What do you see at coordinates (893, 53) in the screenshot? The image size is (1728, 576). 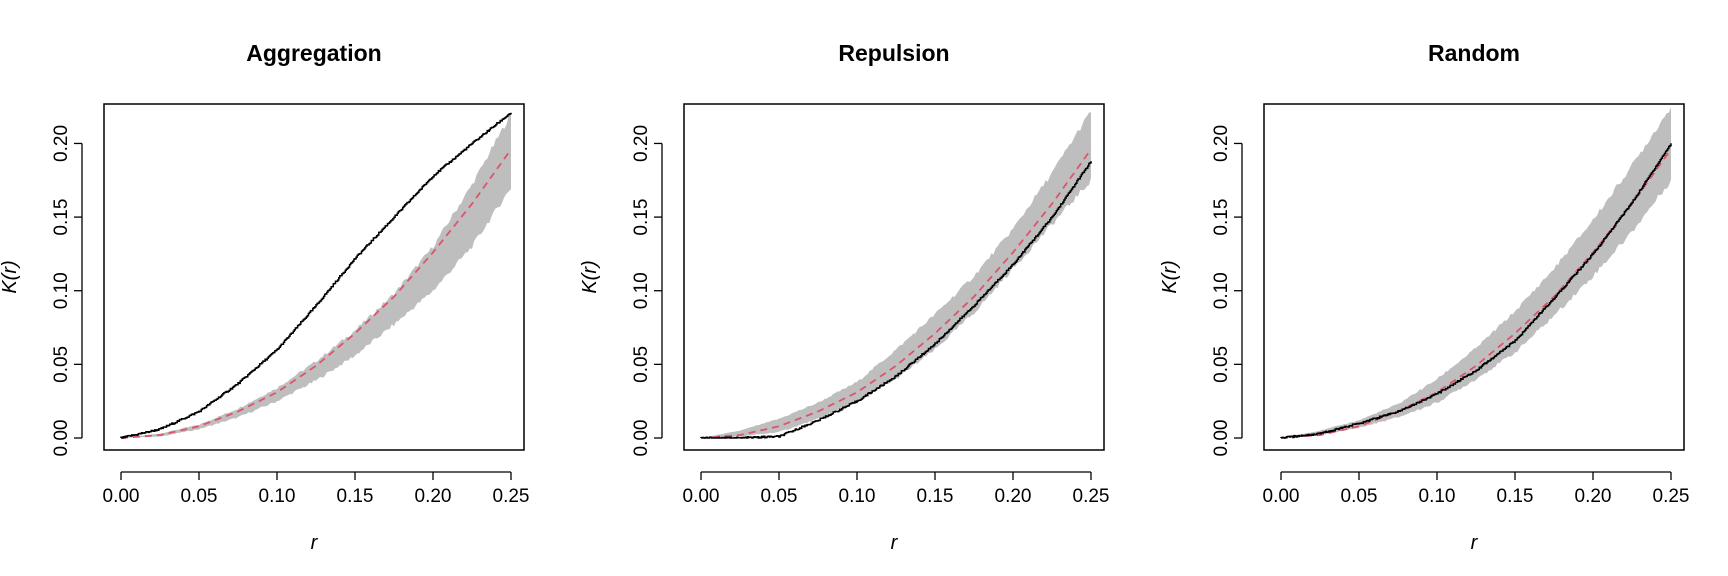 I see `panel-title: Repulsion` at bounding box center [893, 53].